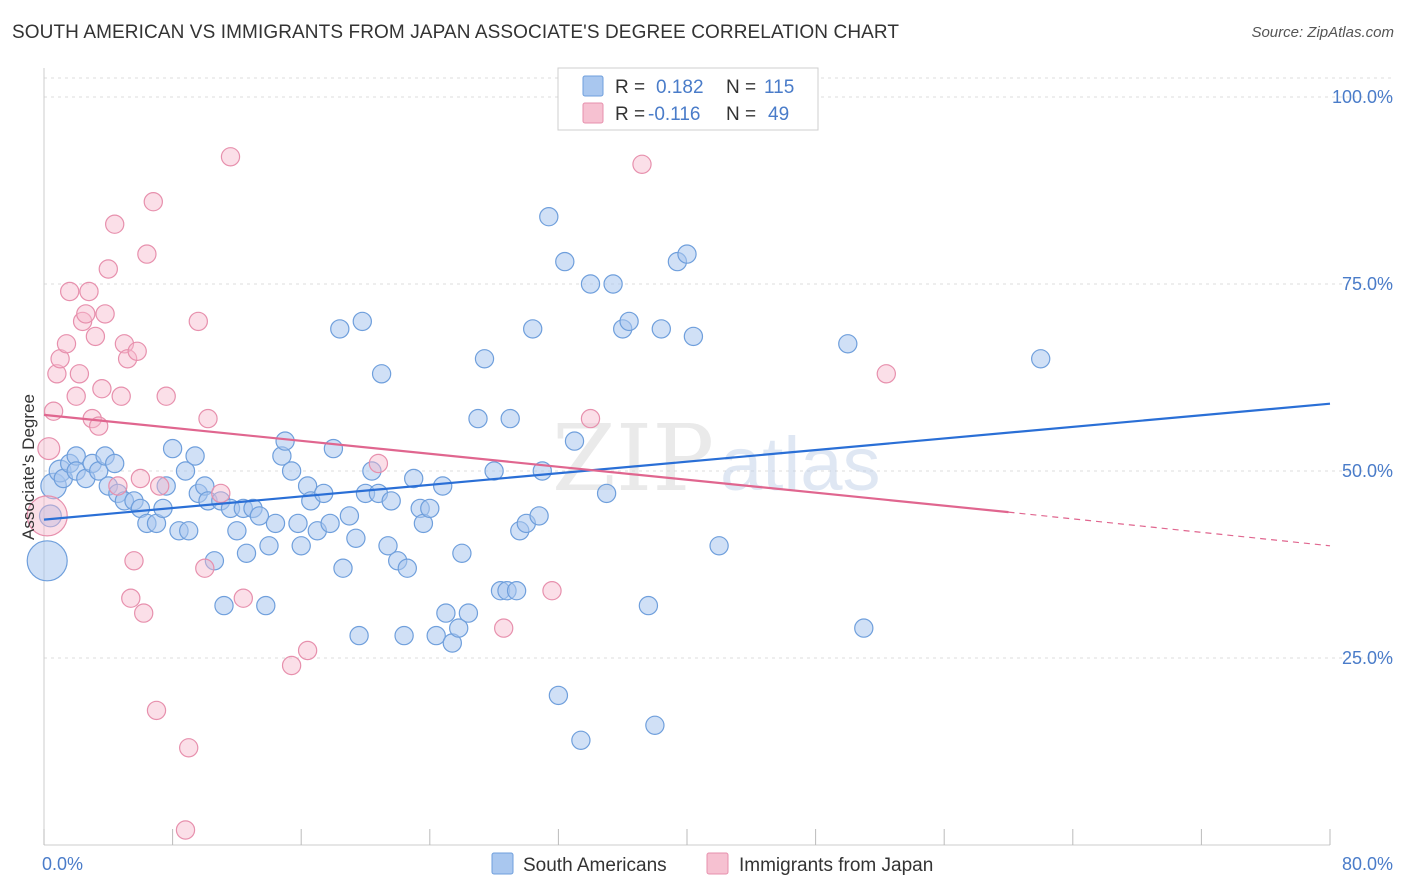 The width and height of the screenshot is (1406, 892). Describe the element at coordinates (630, 87) in the screenshot. I see `legend-r-label-1: R =` at that location.